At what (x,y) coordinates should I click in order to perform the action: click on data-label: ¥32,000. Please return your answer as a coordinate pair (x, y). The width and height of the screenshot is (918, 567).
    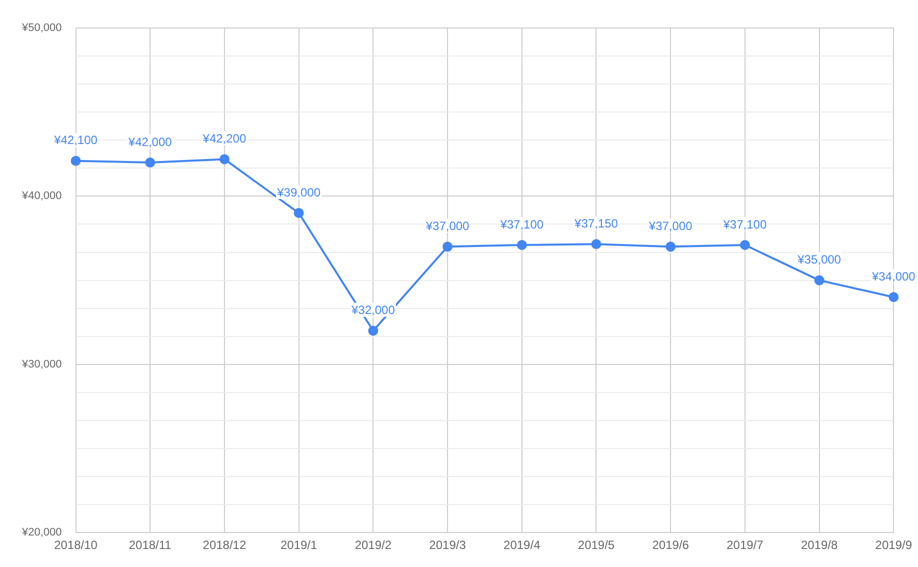
    Looking at the image, I should click on (373, 310).